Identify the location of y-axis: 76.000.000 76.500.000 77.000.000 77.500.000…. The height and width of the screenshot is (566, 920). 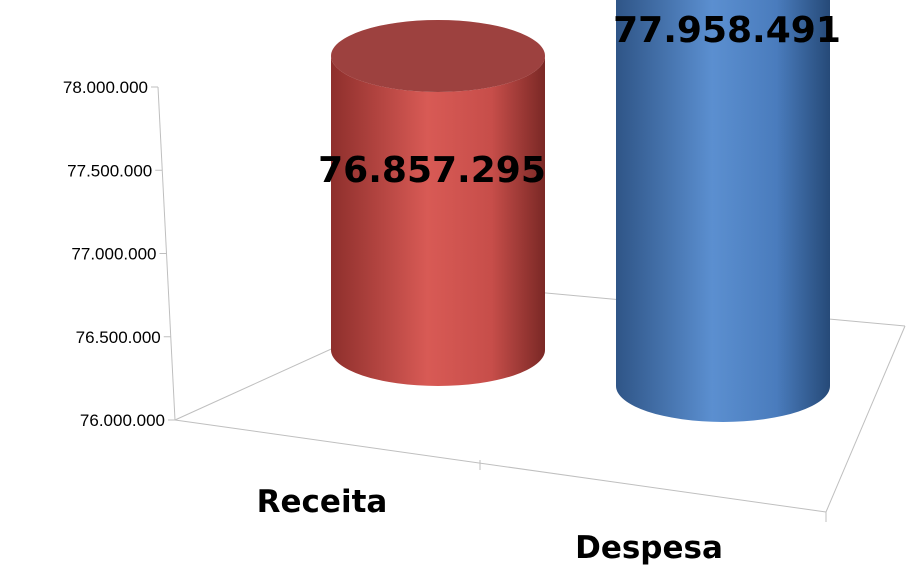
(119, 254).